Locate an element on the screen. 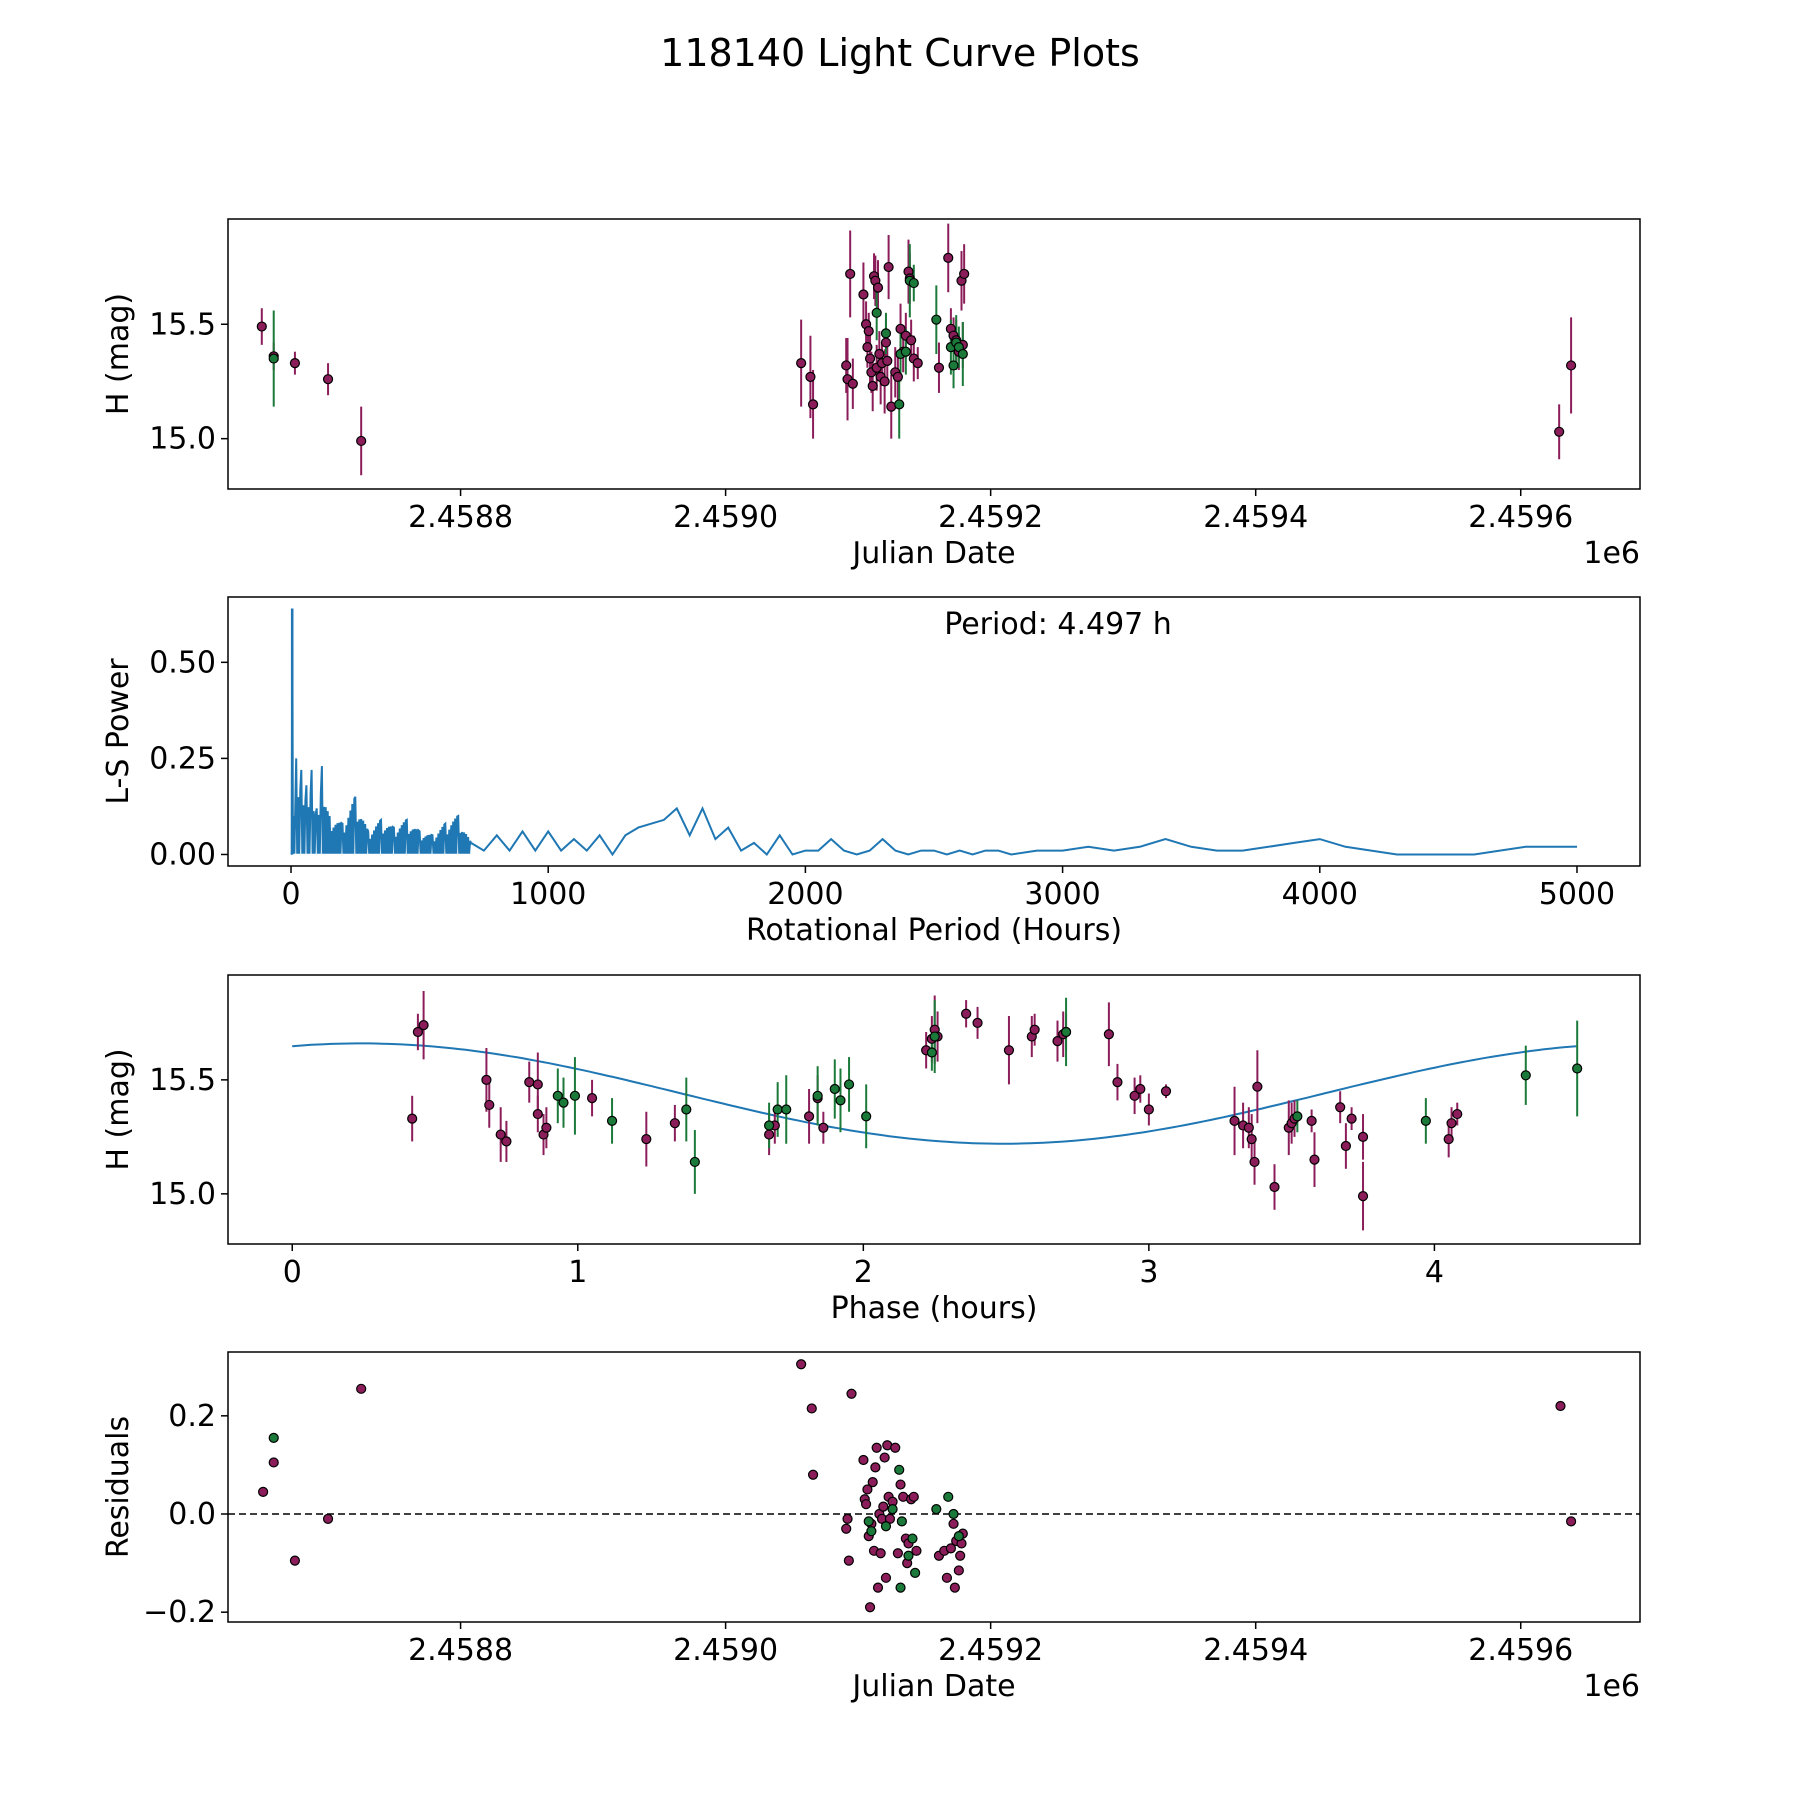 This screenshot has width=1800, height=1800. residuals-xtick-label: 2.4594 is located at coordinates (1255, 1650).